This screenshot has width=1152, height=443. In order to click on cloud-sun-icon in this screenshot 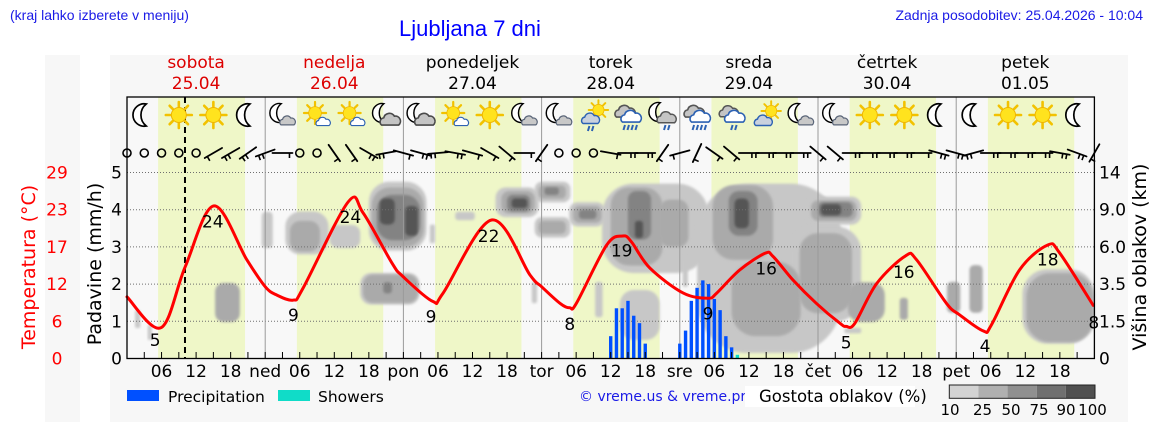, I will do `click(767, 113)`.